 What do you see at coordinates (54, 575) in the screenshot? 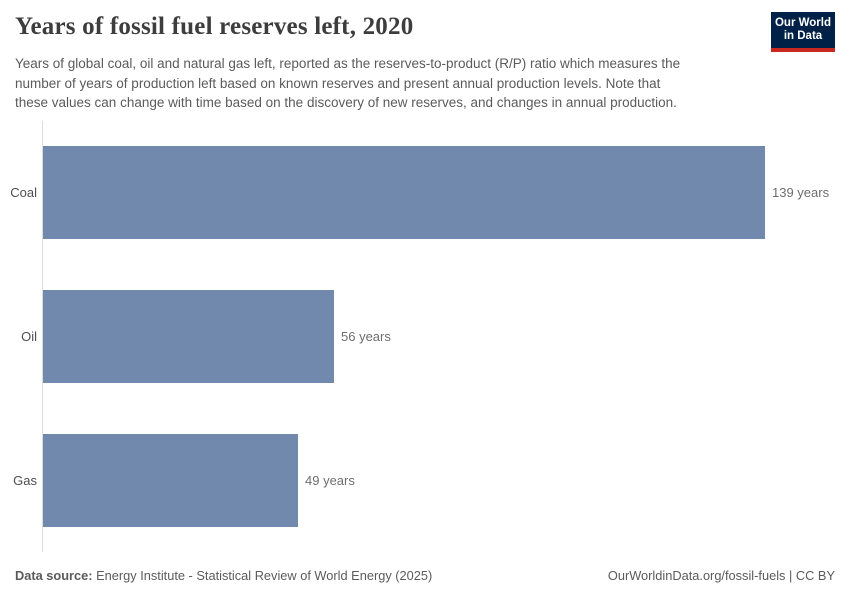
I see `data-source-label: Data source:` at bounding box center [54, 575].